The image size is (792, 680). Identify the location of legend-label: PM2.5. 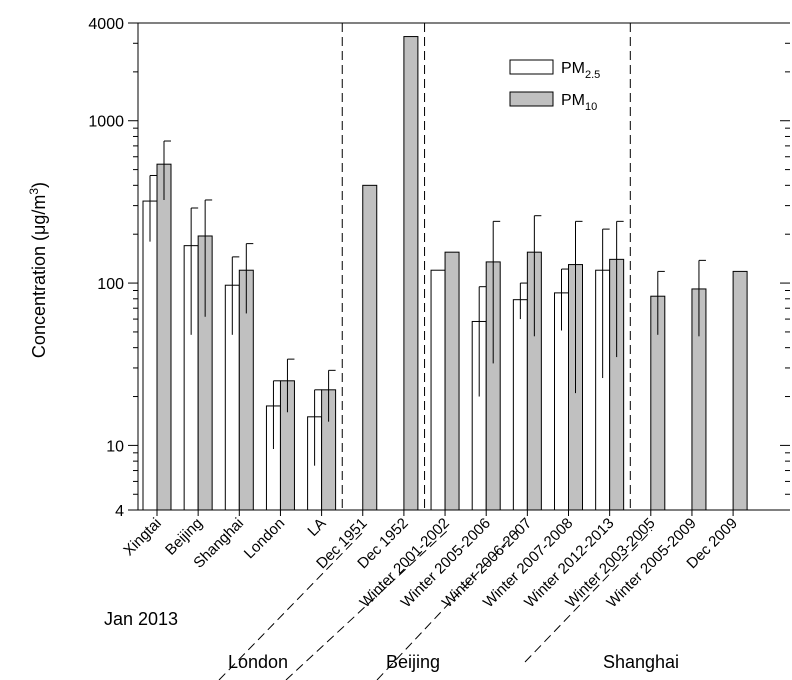
(580, 70).